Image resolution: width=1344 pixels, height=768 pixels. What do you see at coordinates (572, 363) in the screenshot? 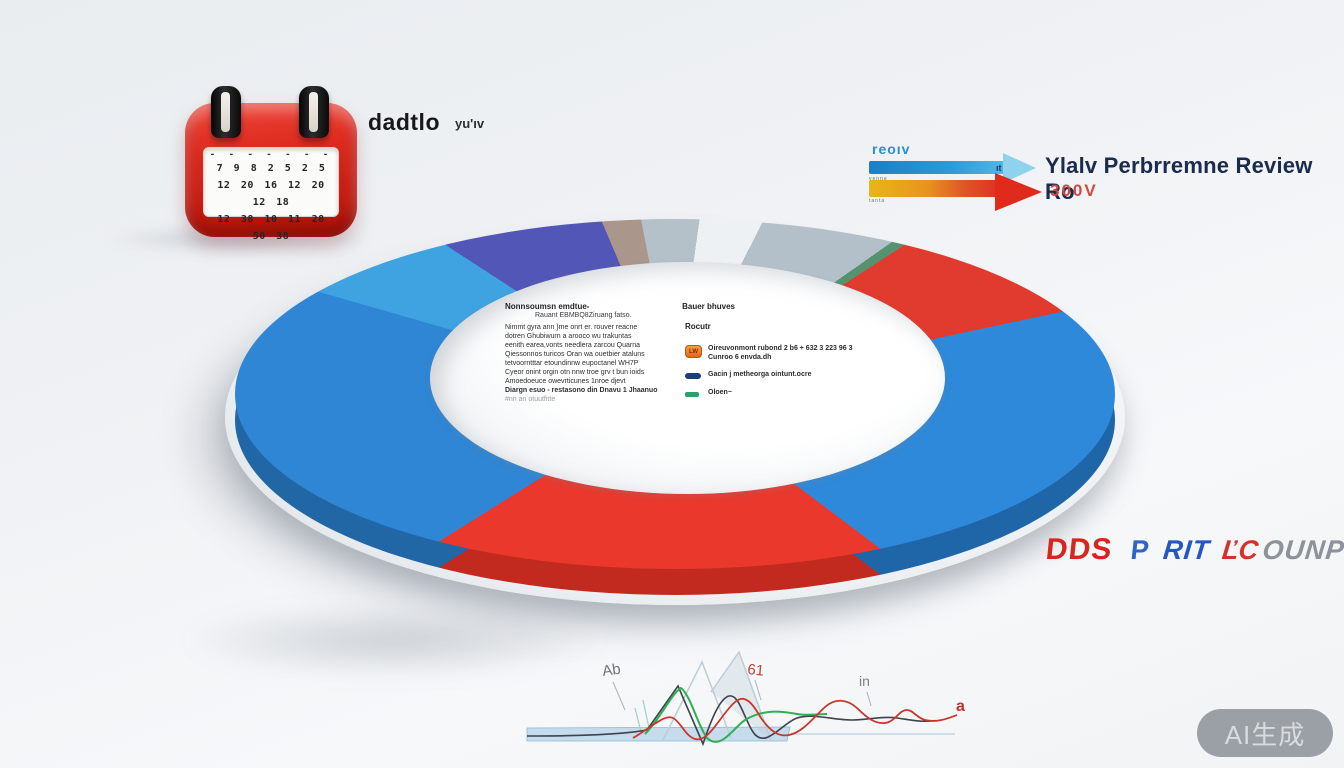
I see `paragraph-line: tetvoorntttar etoundinnw eupoctanel WH7P` at bounding box center [572, 363].